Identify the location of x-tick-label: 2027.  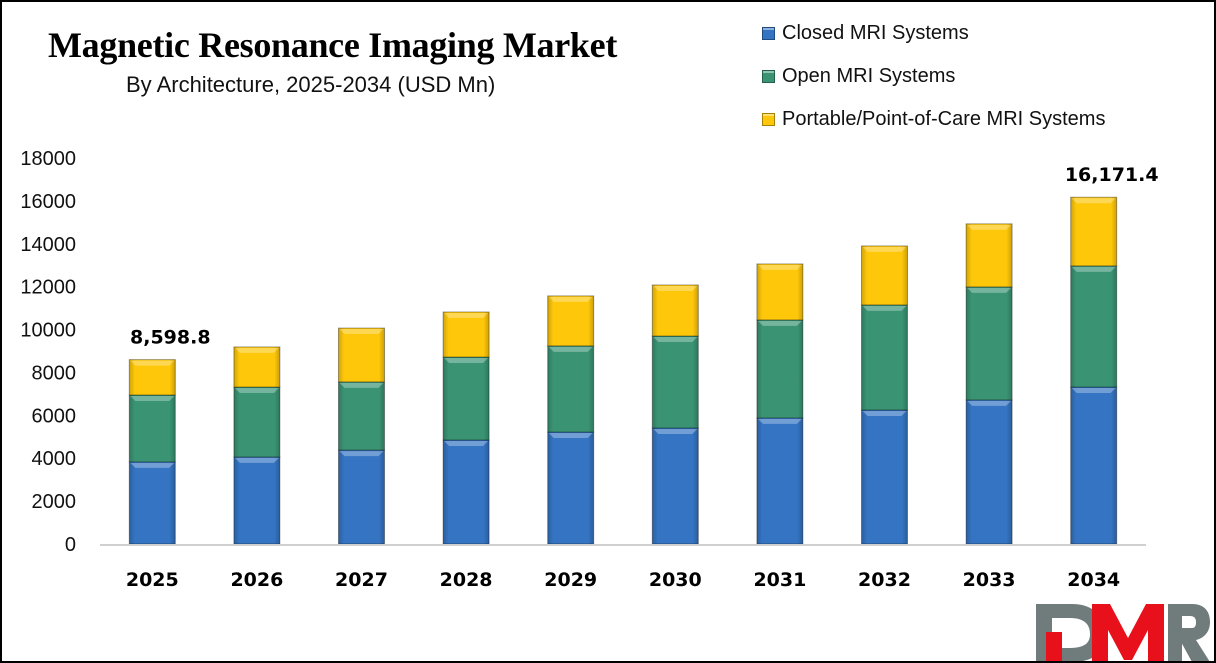
(361, 580).